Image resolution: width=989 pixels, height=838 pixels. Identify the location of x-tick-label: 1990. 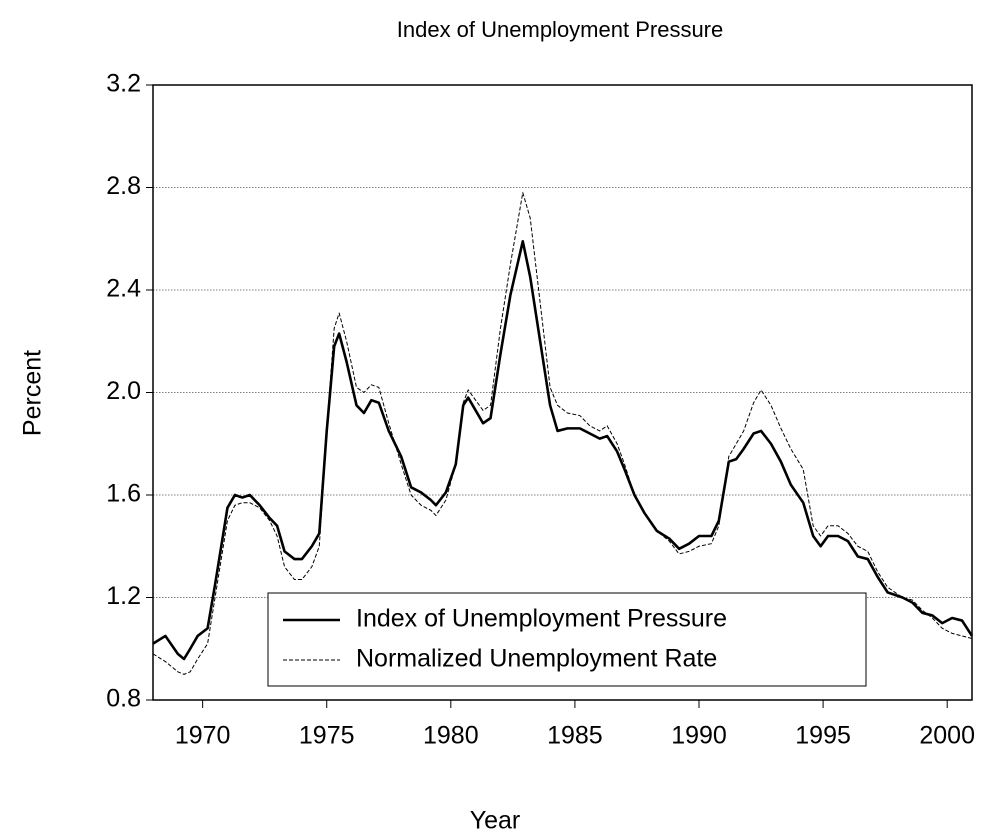
(699, 736).